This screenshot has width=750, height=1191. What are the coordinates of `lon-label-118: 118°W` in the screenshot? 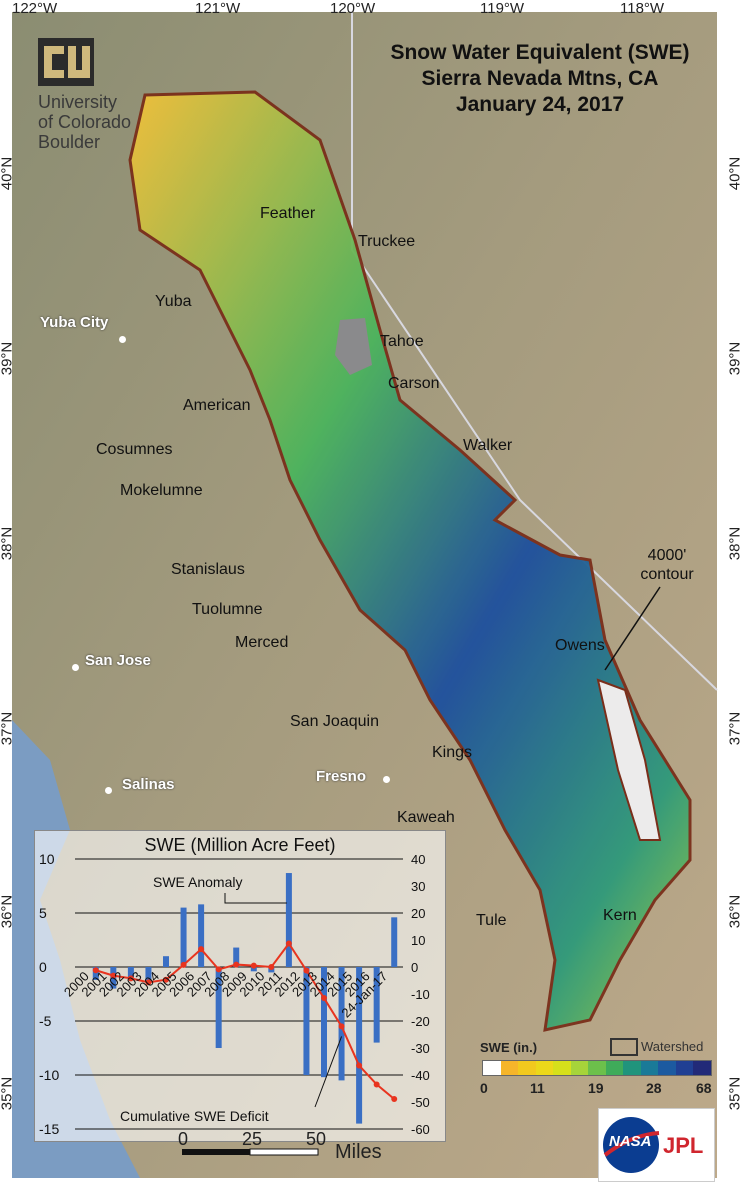 It's located at (642, 8).